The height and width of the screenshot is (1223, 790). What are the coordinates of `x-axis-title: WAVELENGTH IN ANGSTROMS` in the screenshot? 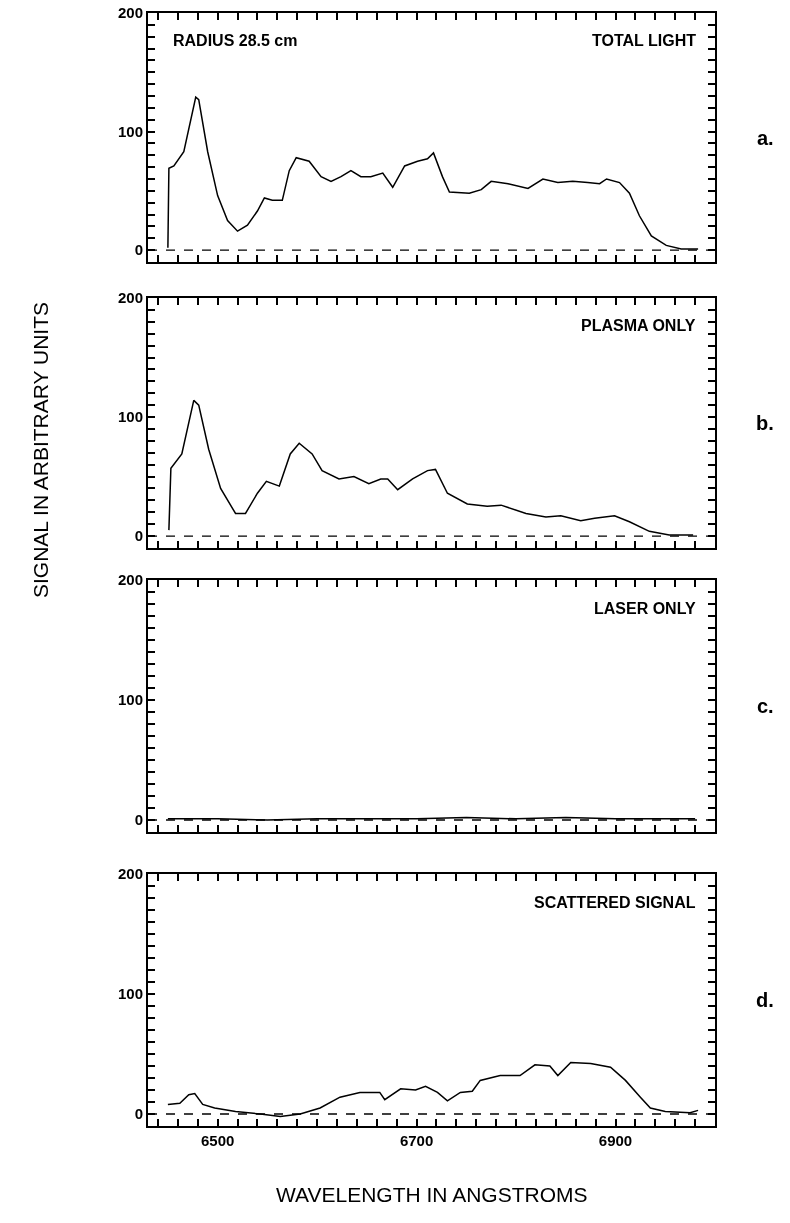 It's located at (432, 1194).